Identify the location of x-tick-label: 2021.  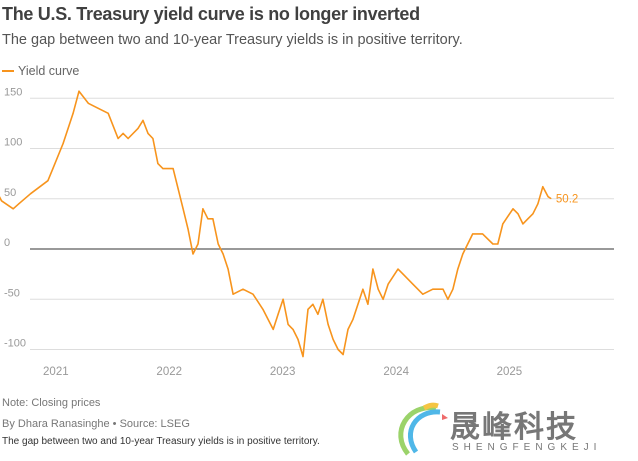
(56, 372).